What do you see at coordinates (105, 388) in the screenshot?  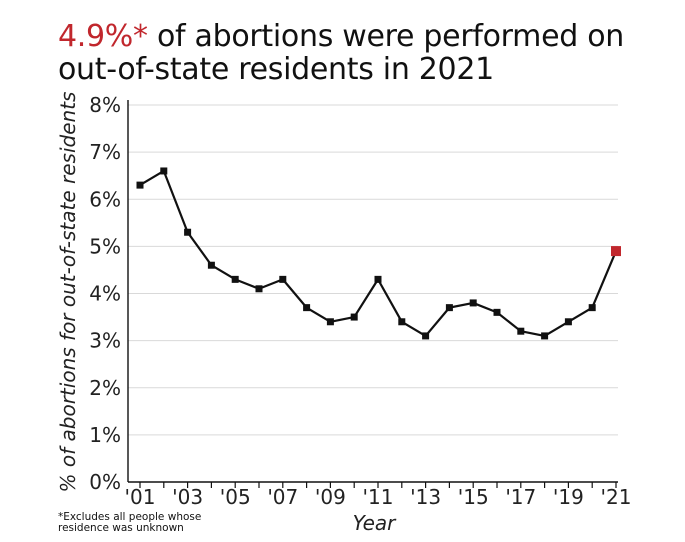 I see `y-tick-label: 2%` at bounding box center [105, 388].